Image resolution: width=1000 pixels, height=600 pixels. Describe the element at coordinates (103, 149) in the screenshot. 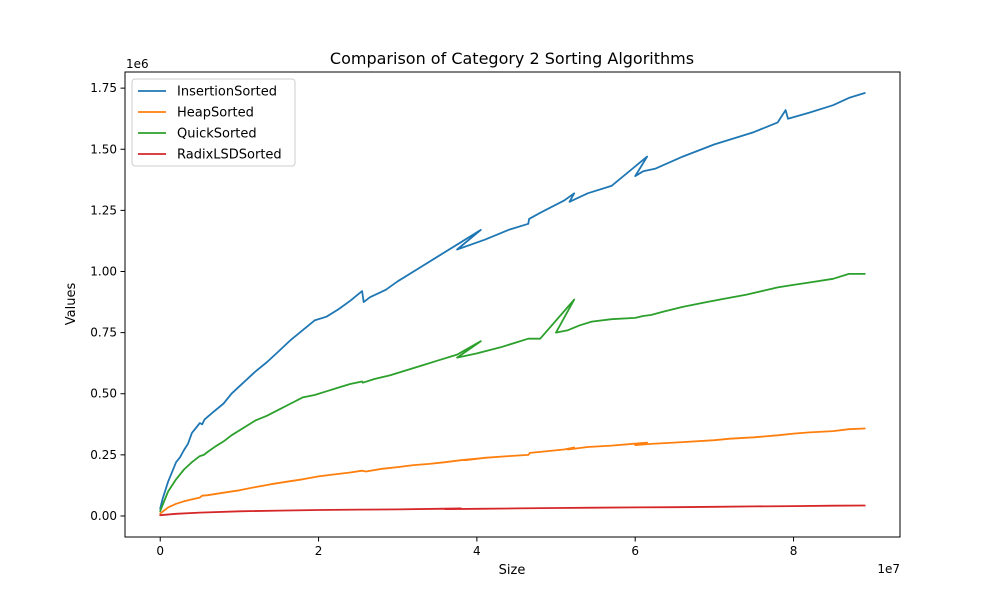

I see `y-tick-label-6: 1.50` at that location.